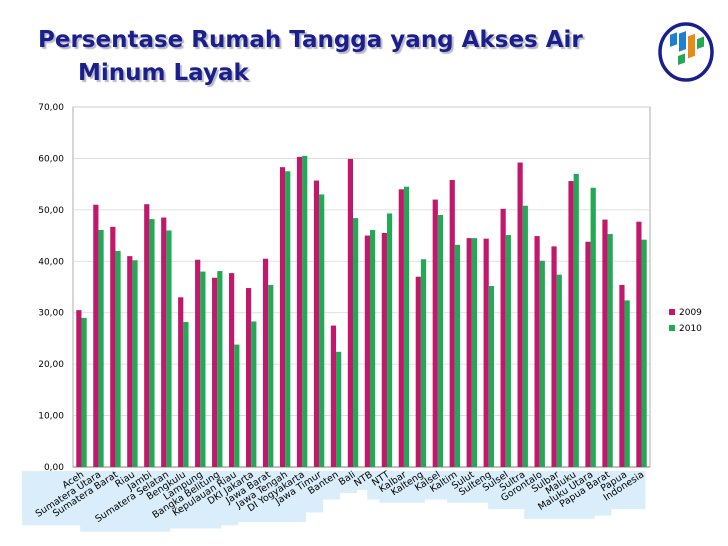  Describe the element at coordinates (672, 312) in the screenshot. I see `legend-swatch-2009` at that location.